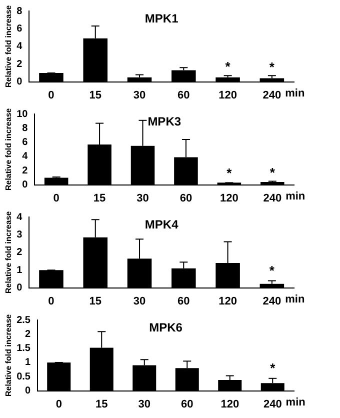 The height and width of the screenshot is (418, 340). I want to click on y-tick-label: 1.5, so click(23, 348).